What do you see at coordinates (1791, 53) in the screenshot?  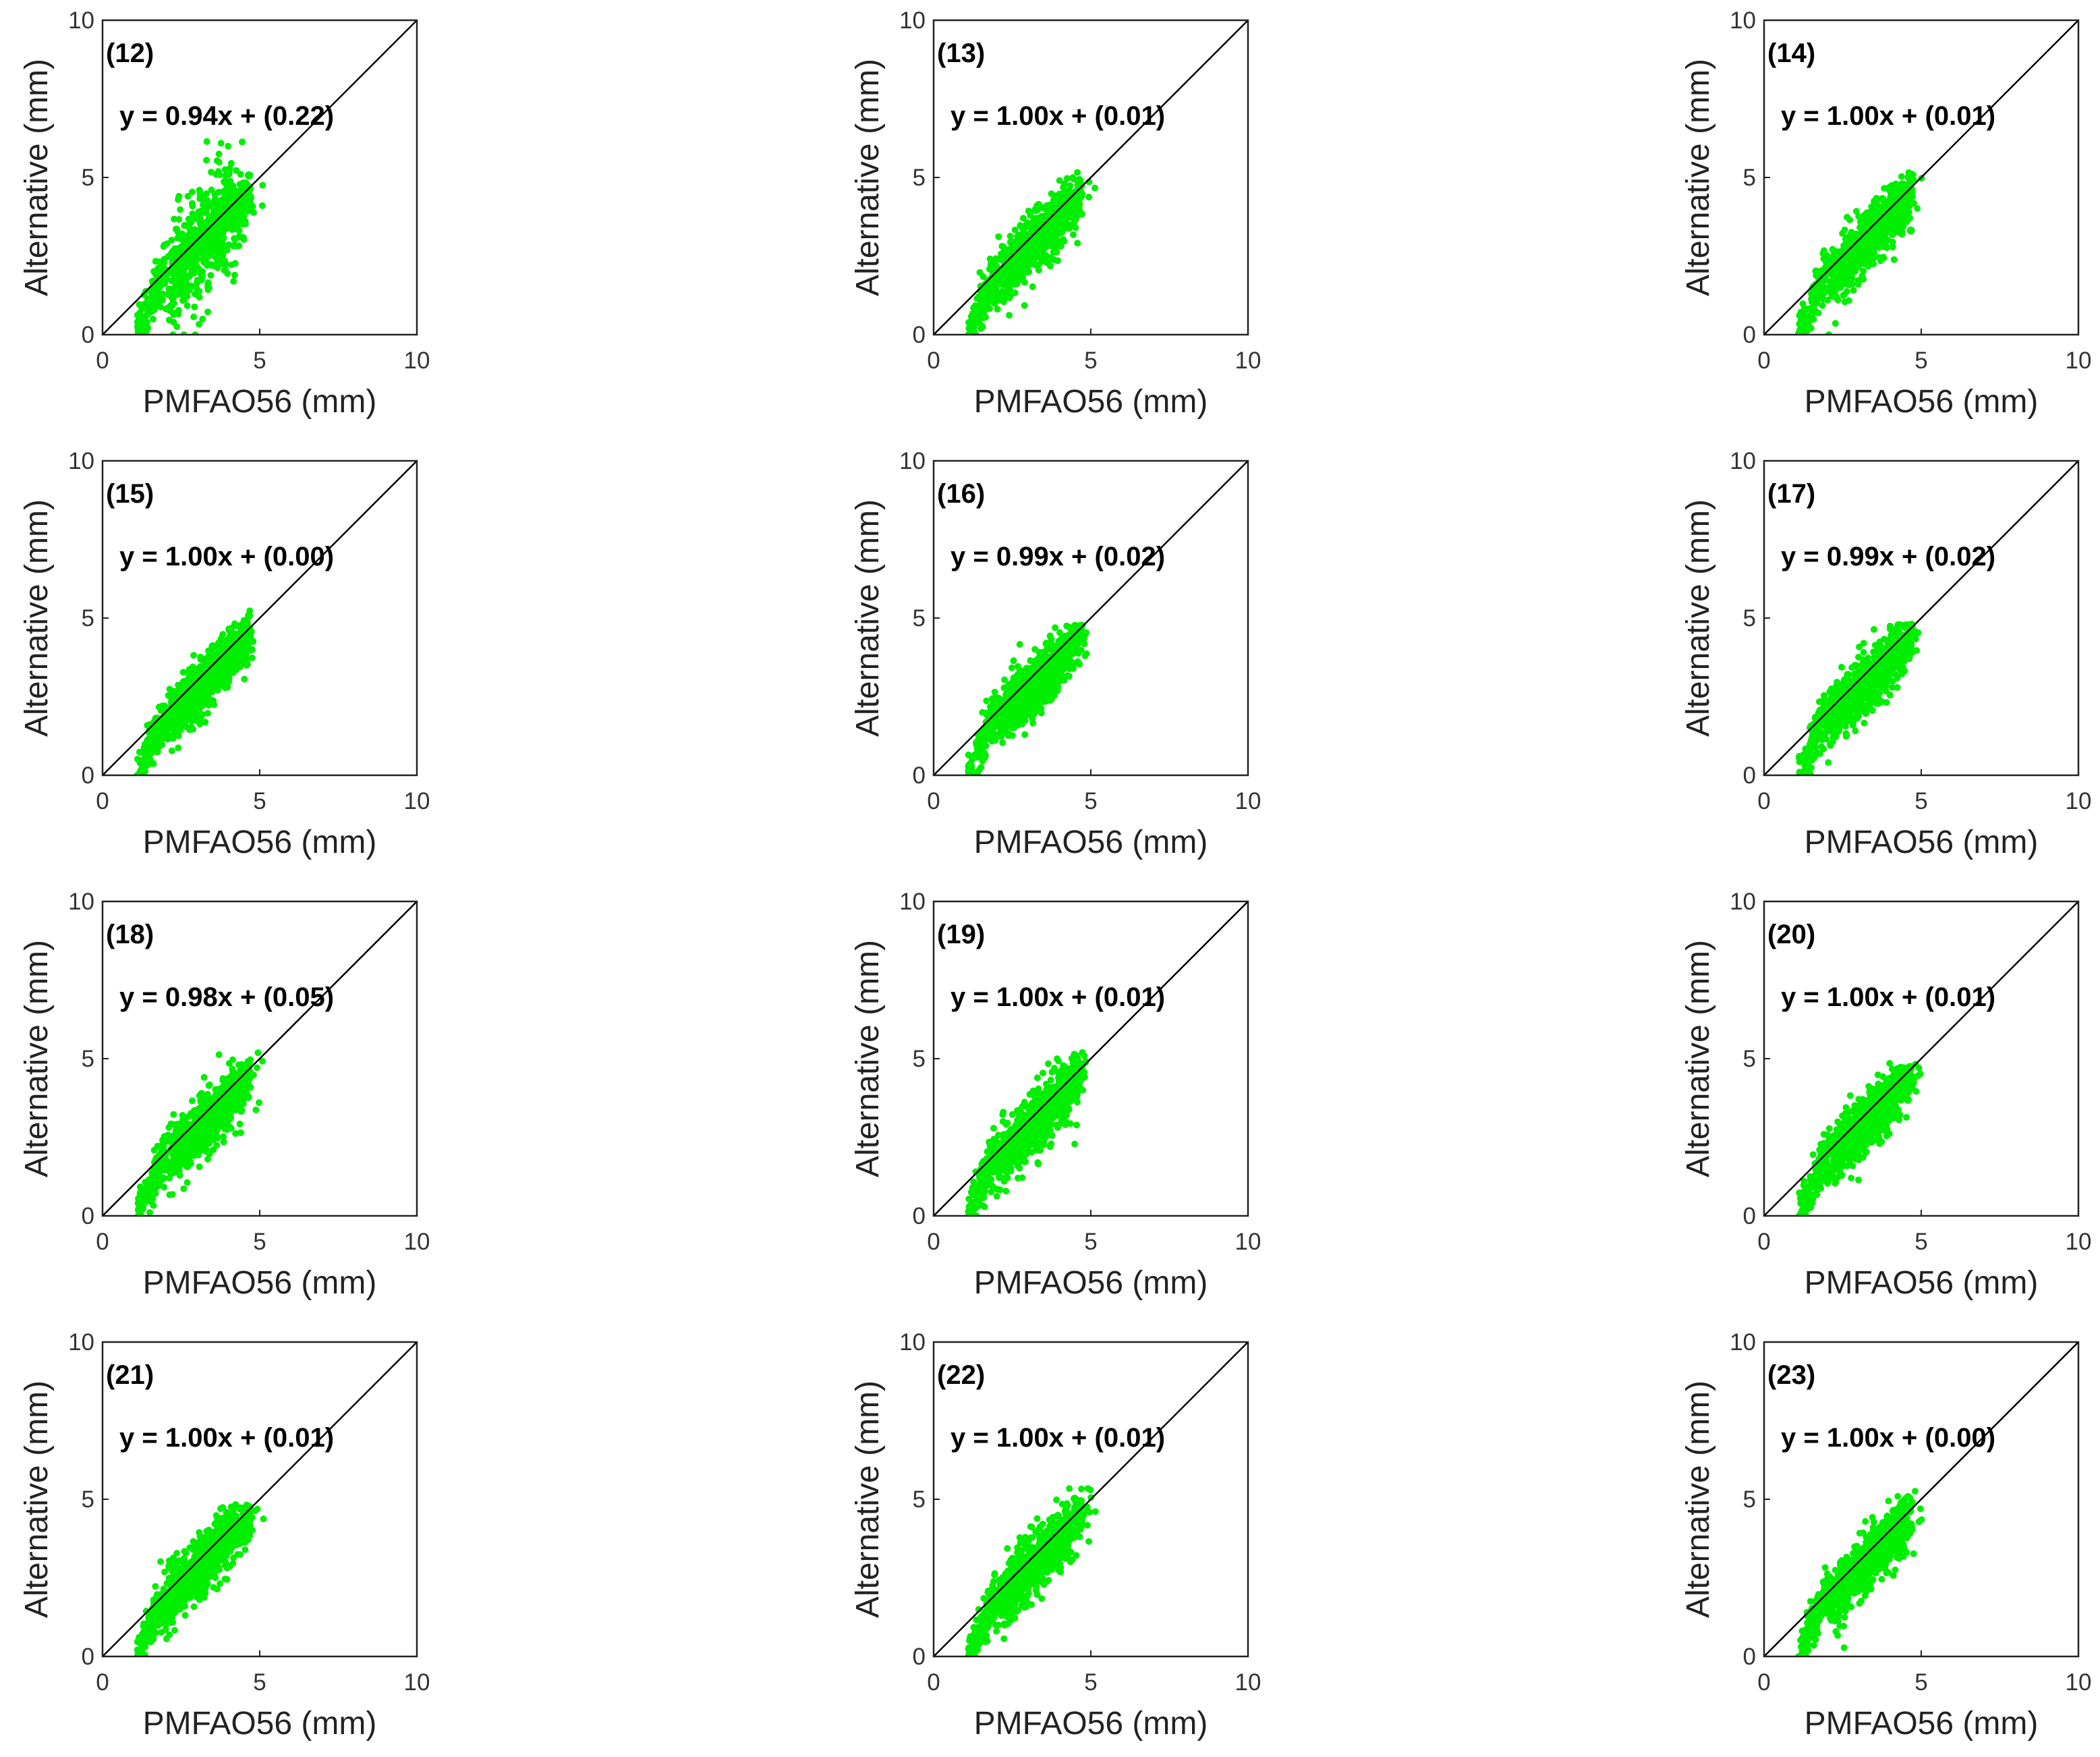 I see `panel-label: (14)` at bounding box center [1791, 53].